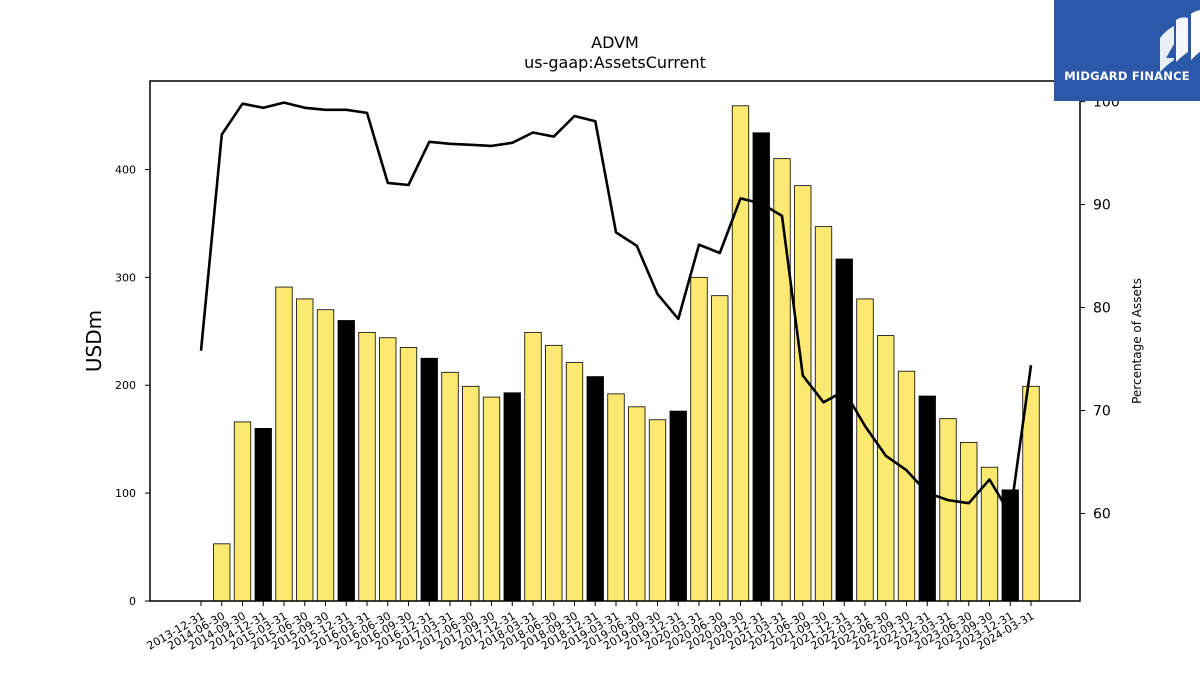  Describe the element at coordinates (94, 341) in the screenshot. I see `y-axis-label: USDm` at that location.